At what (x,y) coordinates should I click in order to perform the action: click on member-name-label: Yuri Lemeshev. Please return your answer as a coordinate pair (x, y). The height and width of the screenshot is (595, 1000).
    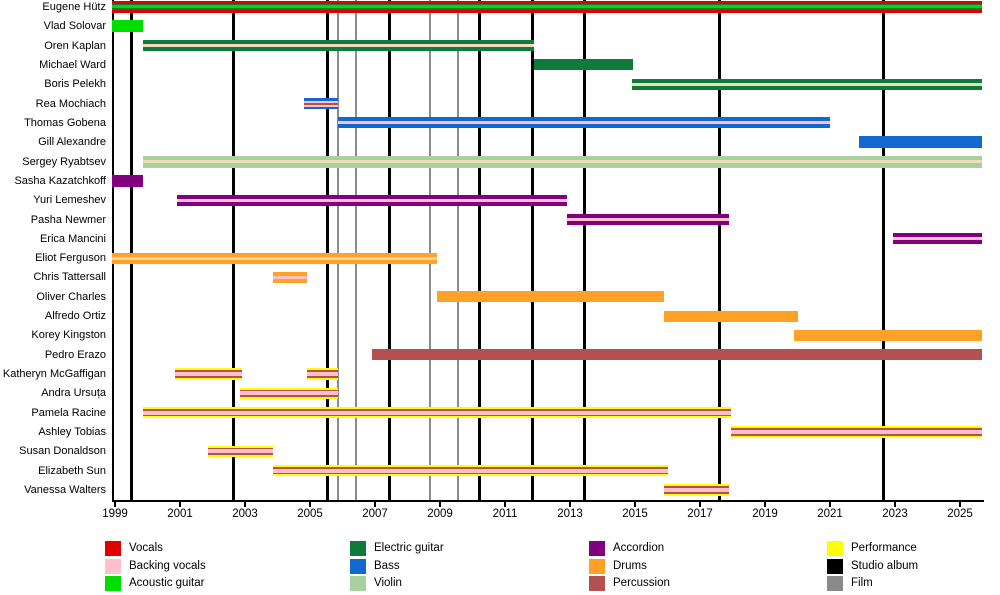
    Looking at the image, I should click on (69, 200).